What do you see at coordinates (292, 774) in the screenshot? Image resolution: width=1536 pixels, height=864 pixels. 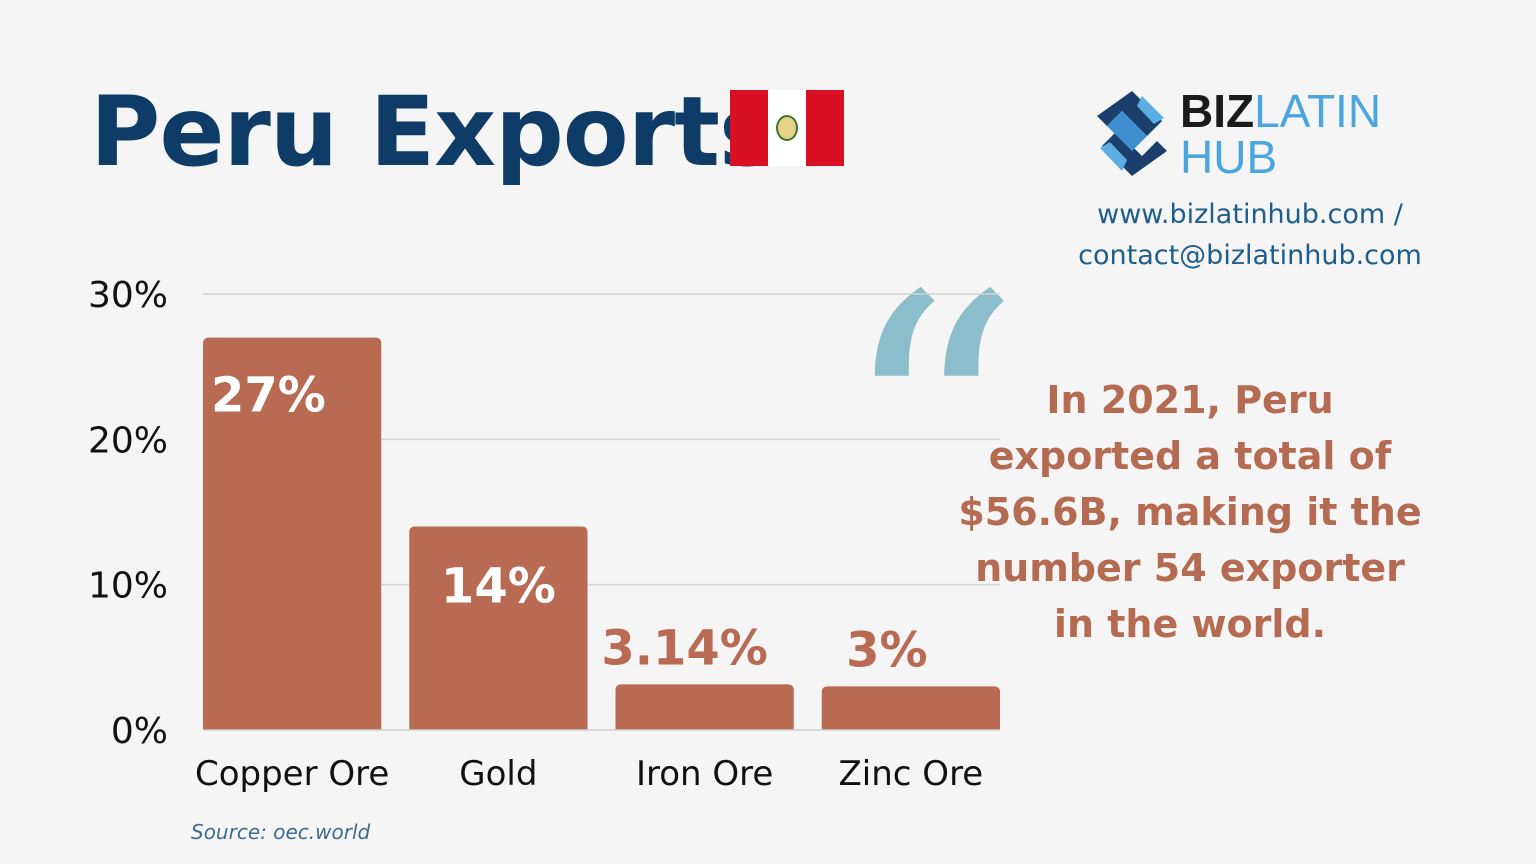 I see `x-category-label: Copper Ore` at bounding box center [292, 774].